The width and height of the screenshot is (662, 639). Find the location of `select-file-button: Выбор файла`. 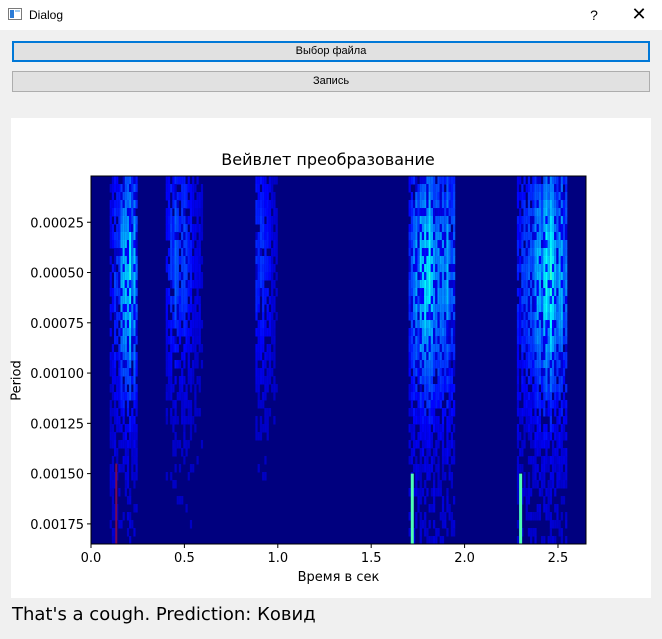

select-file-button: Выбор файла is located at coordinates (331, 51).